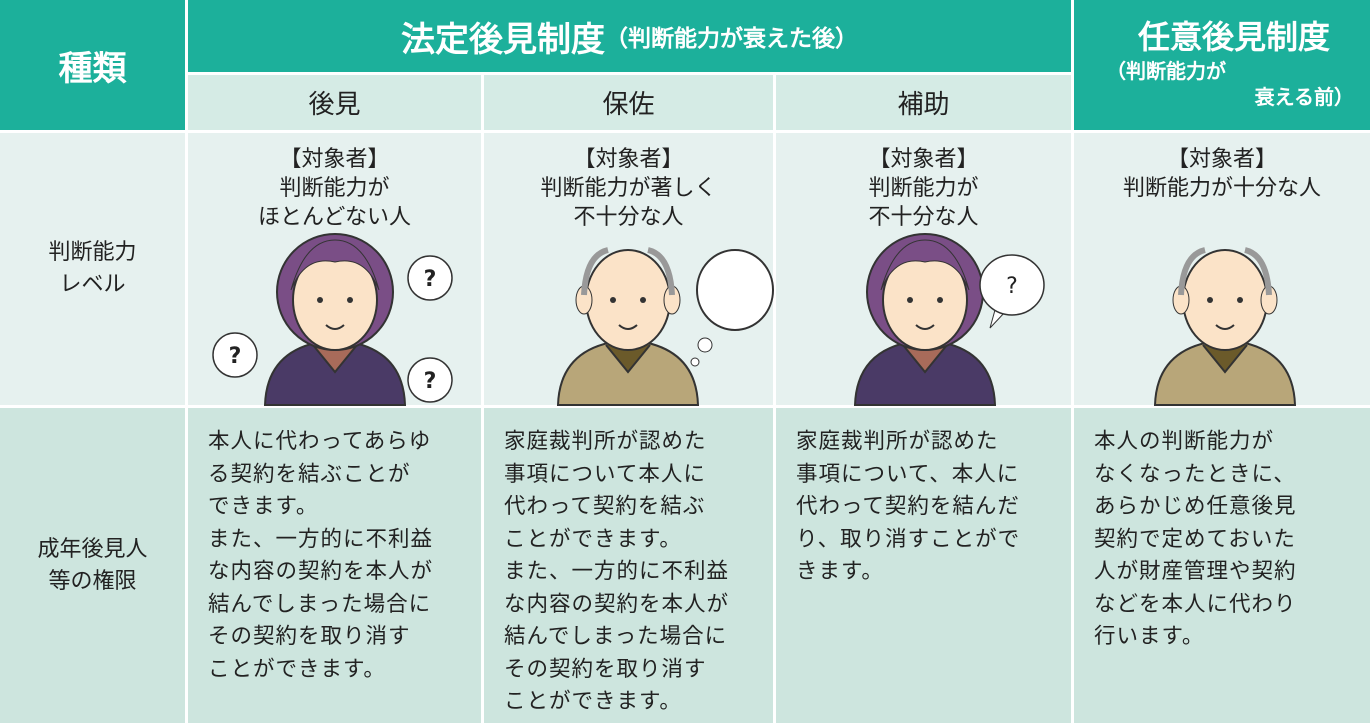  I want to click on text-line: レベル, so click(92, 284).